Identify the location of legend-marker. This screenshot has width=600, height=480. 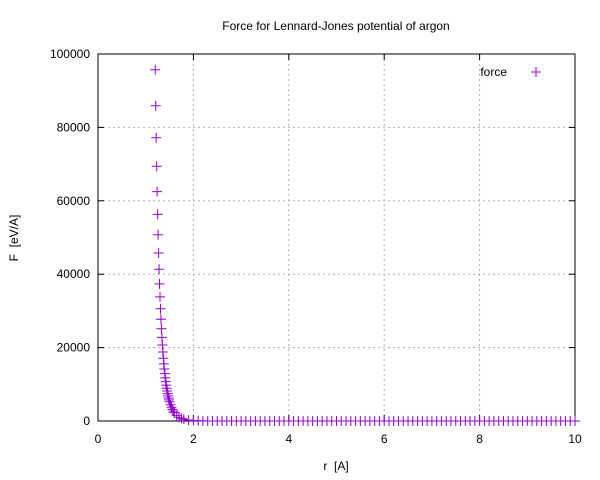
(536, 72).